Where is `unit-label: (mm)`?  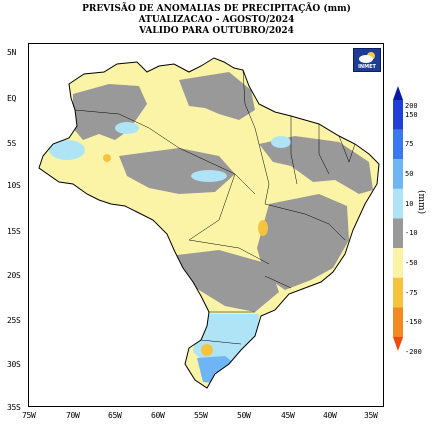
unit-label: (mm) is located at coordinates (421, 202).